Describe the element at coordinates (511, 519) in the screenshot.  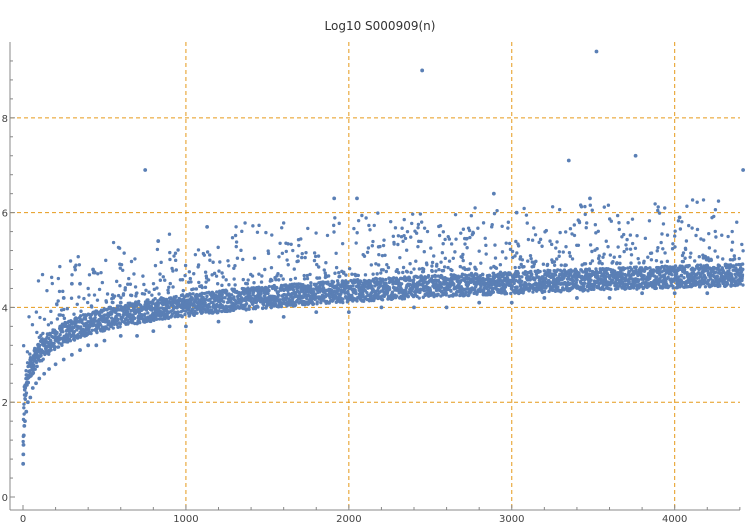
I see `x-tick-label: 3000` at that location.